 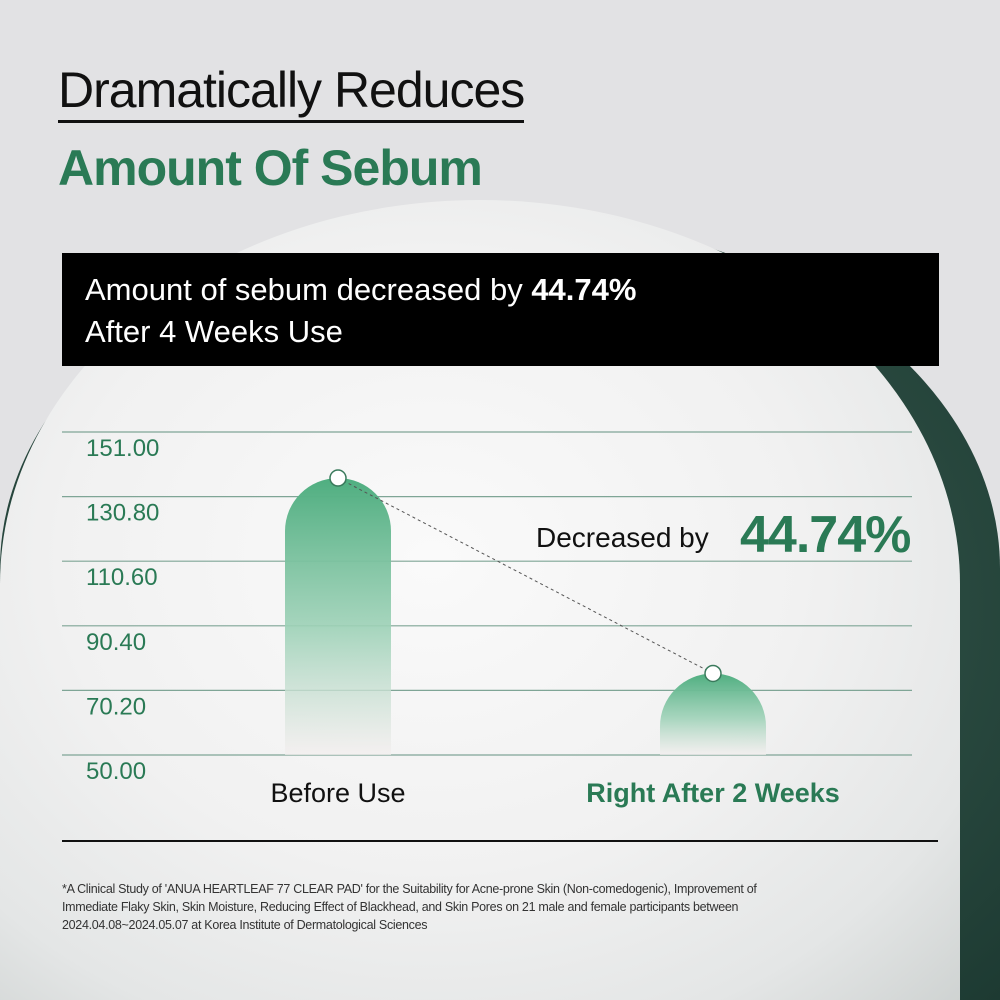 What do you see at coordinates (122, 448) in the screenshot?
I see `y-tick-label: 151.00` at bounding box center [122, 448].